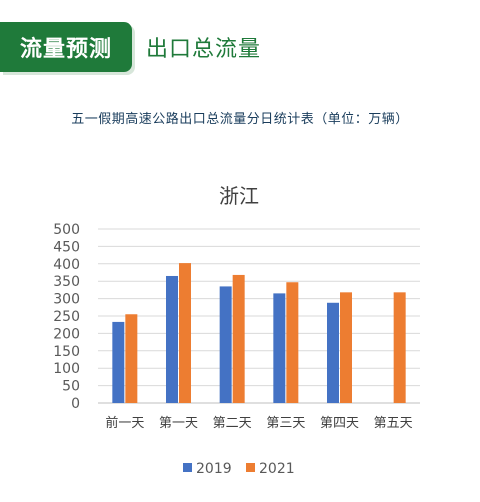 The height and width of the screenshot is (502, 480). Describe the element at coordinates (240, 119) in the screenshot. I see `table-subtitle: 五一假期高速公路出口总流量分日统计表（单位：万辆）` at that location.